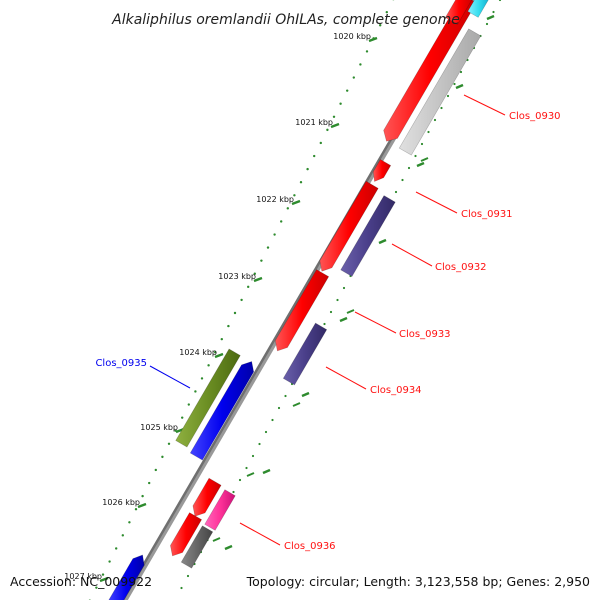 The image size is (600, 600). What do you see at coordinates (487, 214) in the screenshot?
I see `gene-label-clos-0931: Clos_0931` at bounding box center [487, 214].